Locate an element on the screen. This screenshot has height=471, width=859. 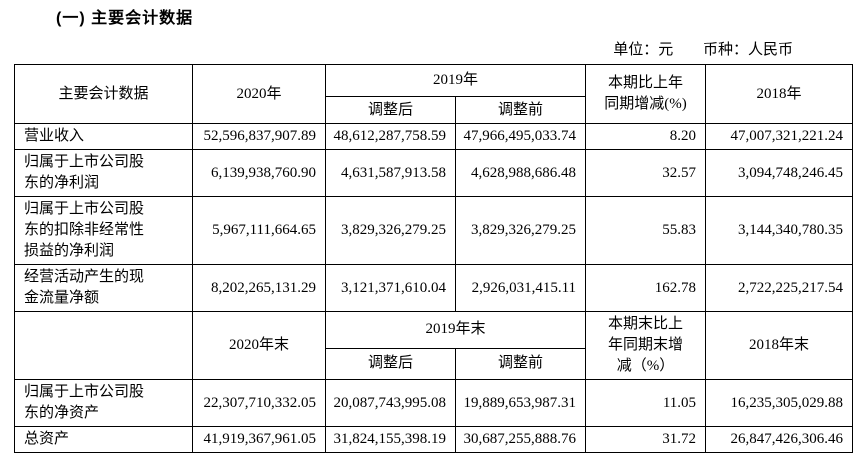
row-value: 48,612,287,758.59 is located at coordinates (390, 136).